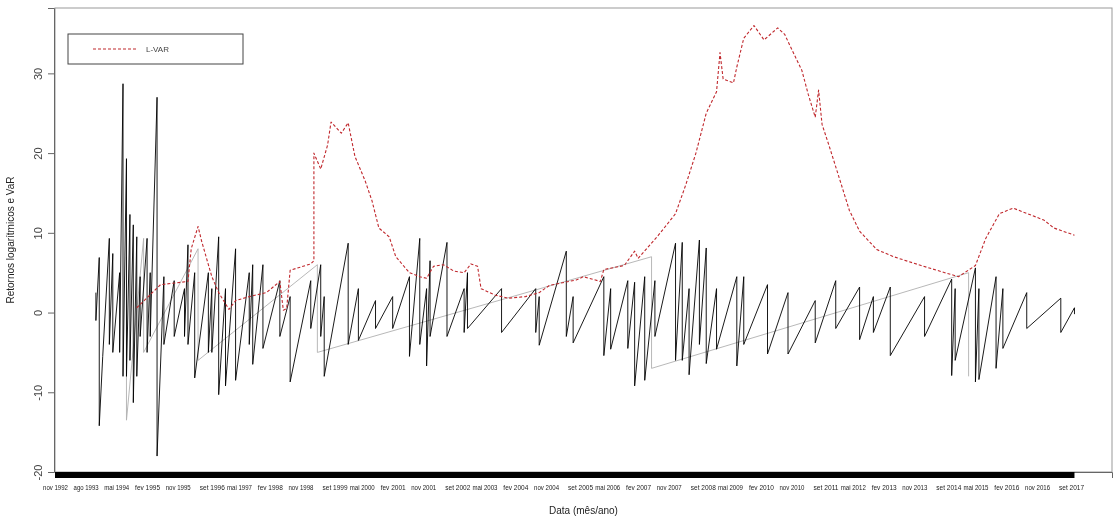  Describe the element at coordinates (1074, 487) in the screenshot. I see `x-tick-label: set 2017` at that location.